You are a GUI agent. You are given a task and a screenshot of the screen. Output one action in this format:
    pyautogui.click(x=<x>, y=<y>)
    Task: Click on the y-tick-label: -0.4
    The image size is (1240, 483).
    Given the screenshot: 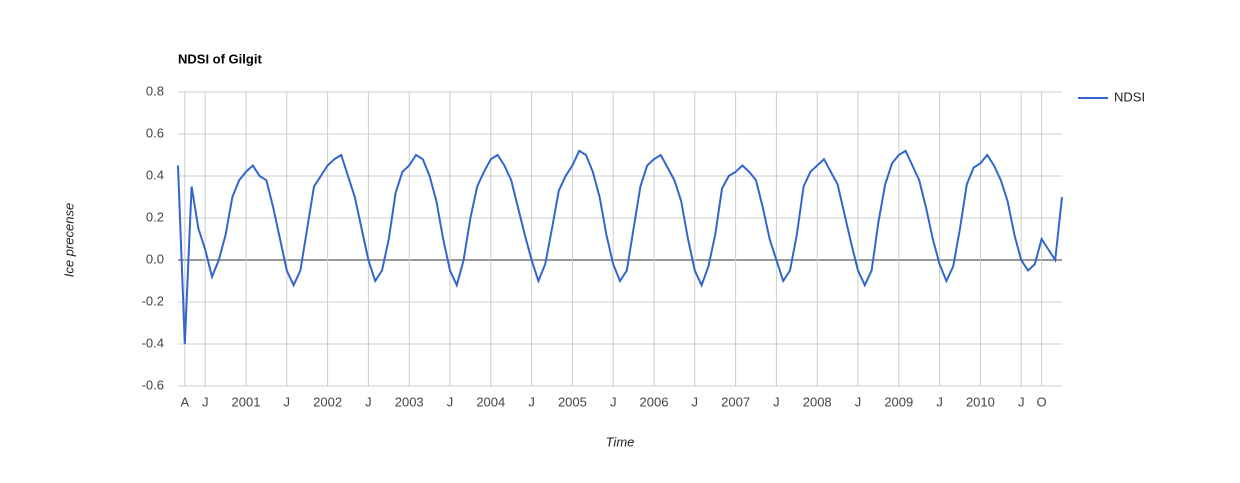 What is the action you would take?
    pyautogui.click(x=153, y=342)
    